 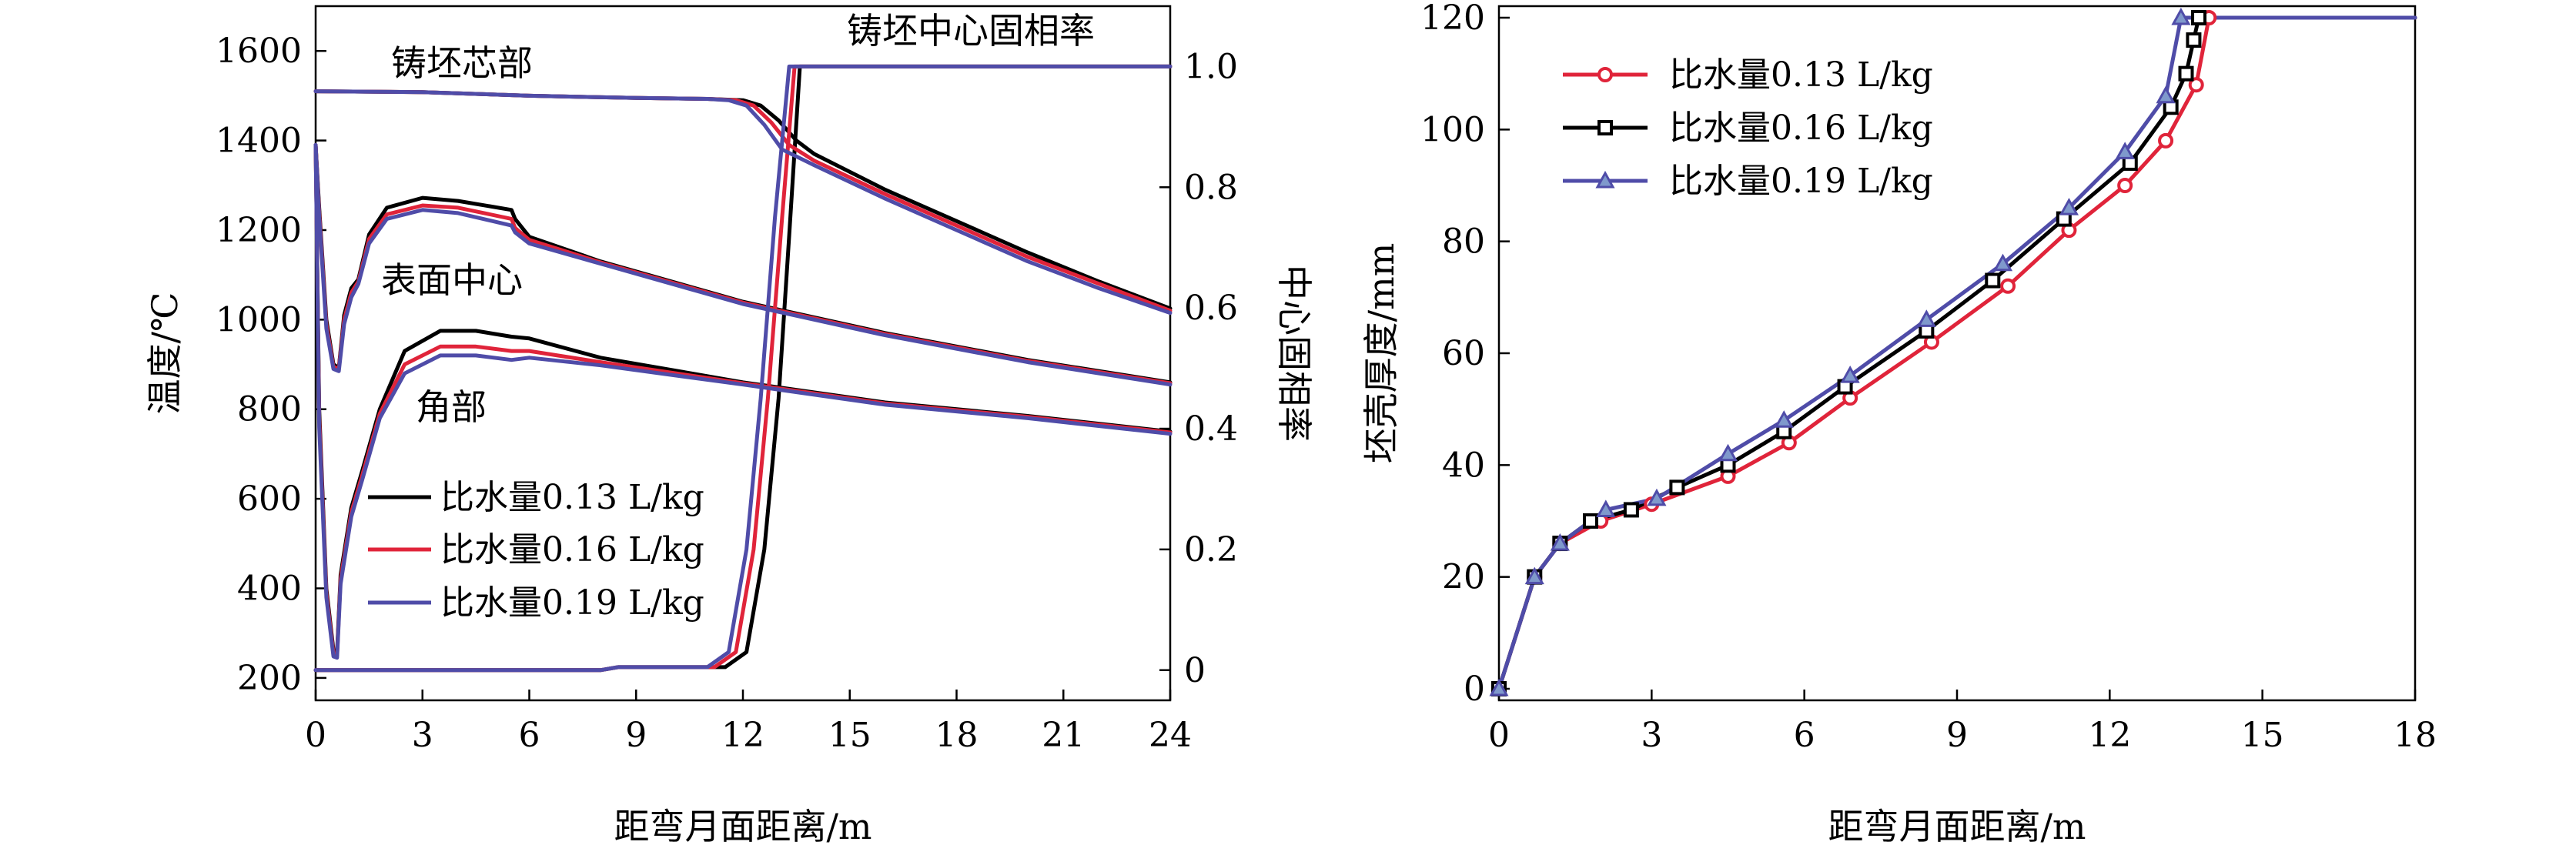 I want to click on left-y2-tick-label: 0.2, so click(x=1211, y=549).